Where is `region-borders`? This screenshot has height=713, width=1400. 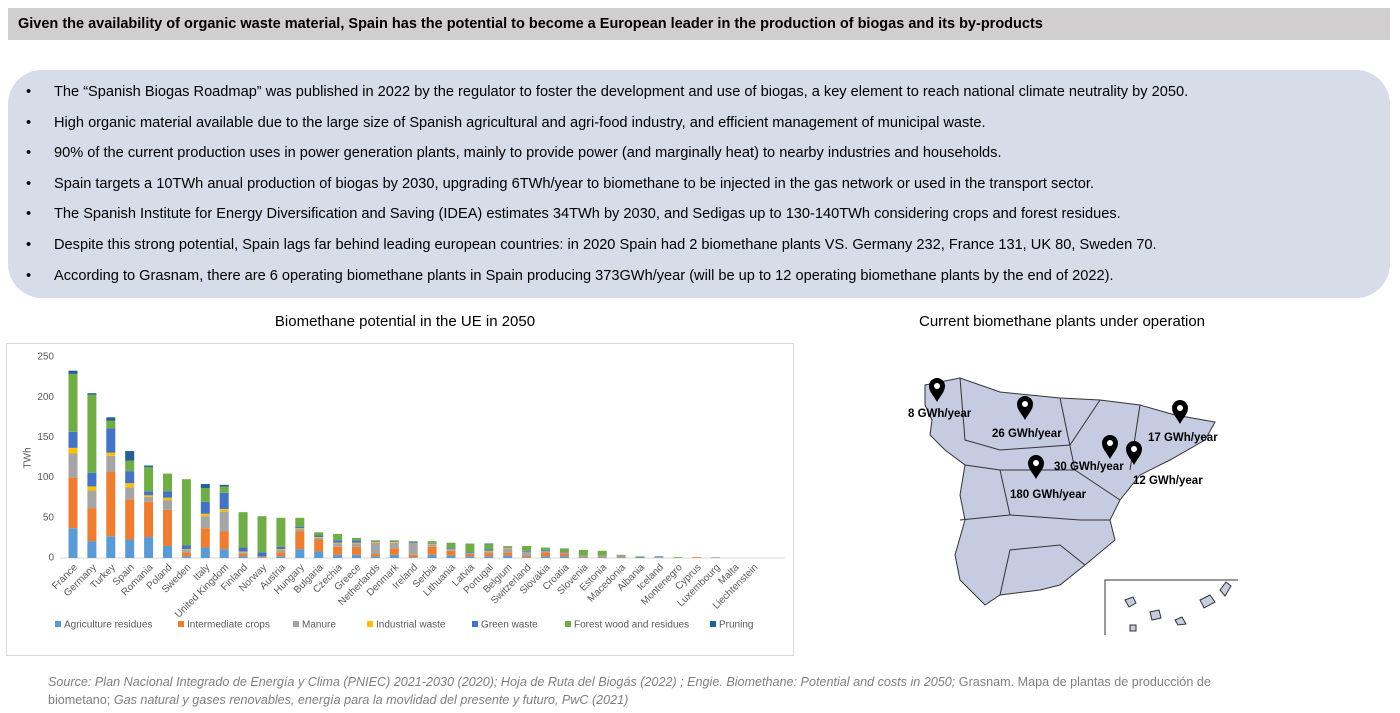
region-borders is located at coordinates (1050, 486).